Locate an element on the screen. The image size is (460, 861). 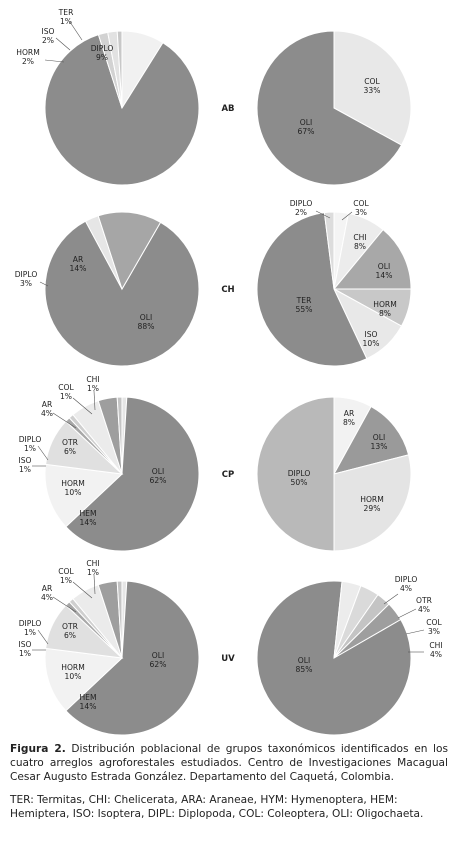
slice-label-diplo: DIPLO 9% is located at coordinates (102, 53).